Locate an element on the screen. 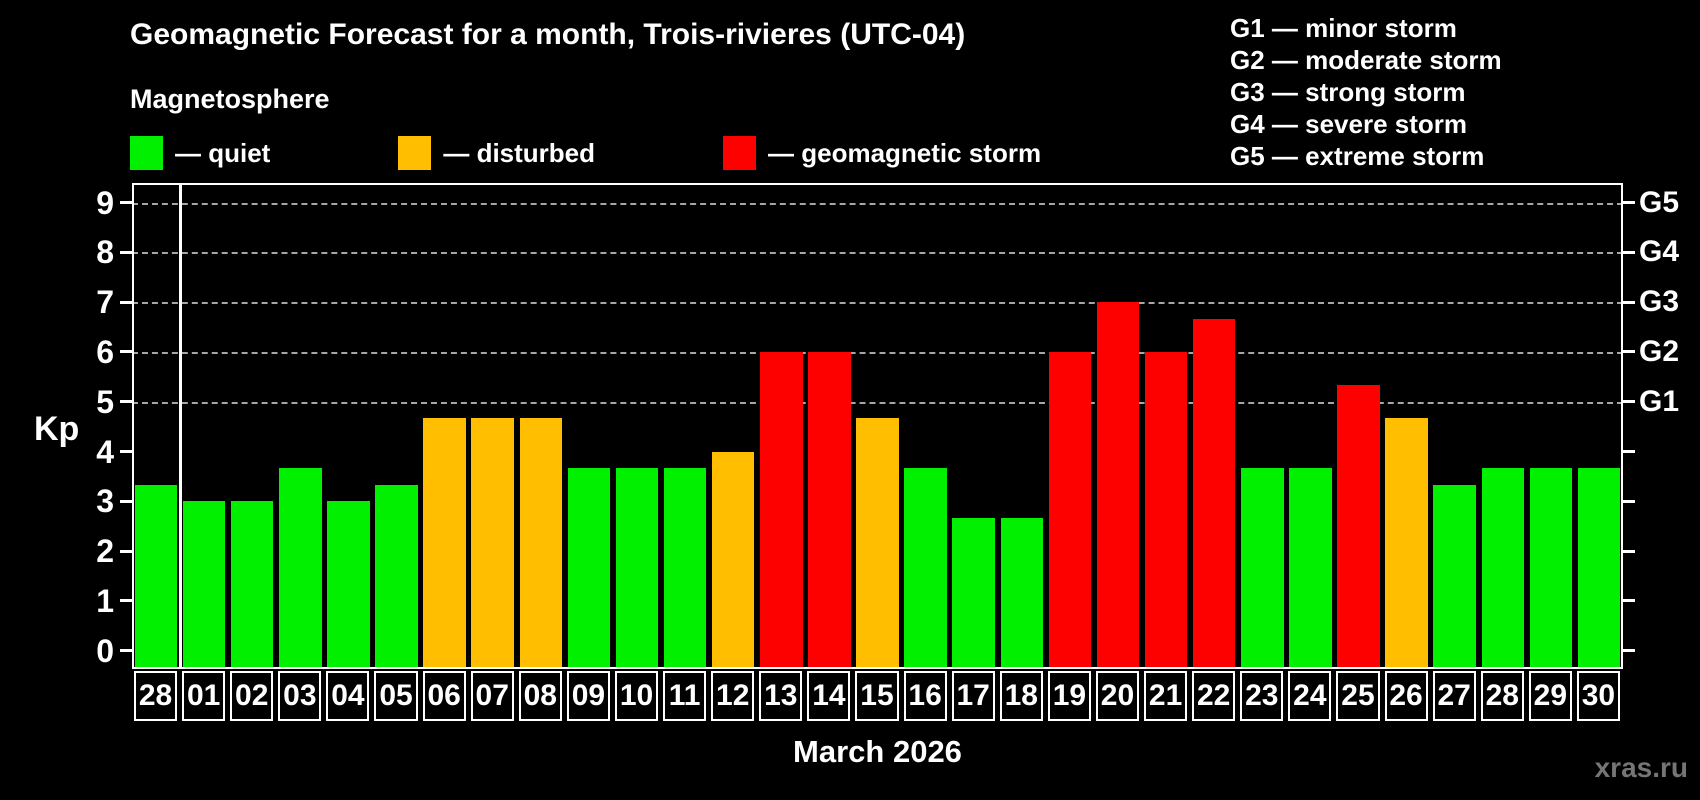 The width and height of the screenshot is (1700, 800). day-label: 15 is located at coordinates (877, 696).